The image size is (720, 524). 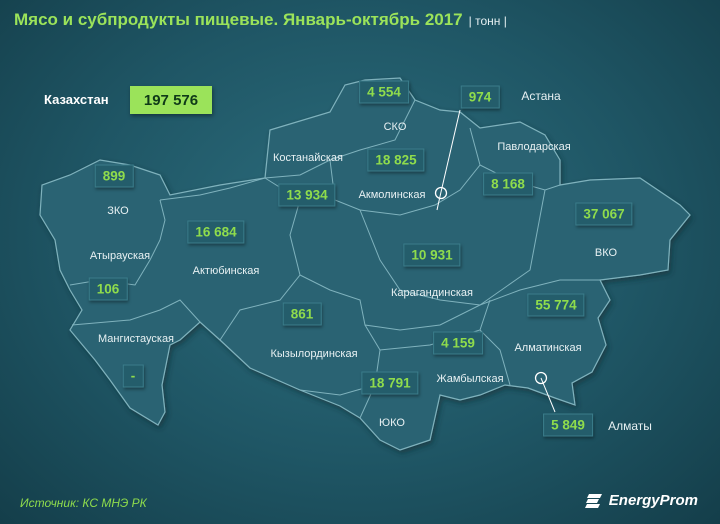 I want to click on almaty-obl-value: 55 774, so click(x=556, y=305).